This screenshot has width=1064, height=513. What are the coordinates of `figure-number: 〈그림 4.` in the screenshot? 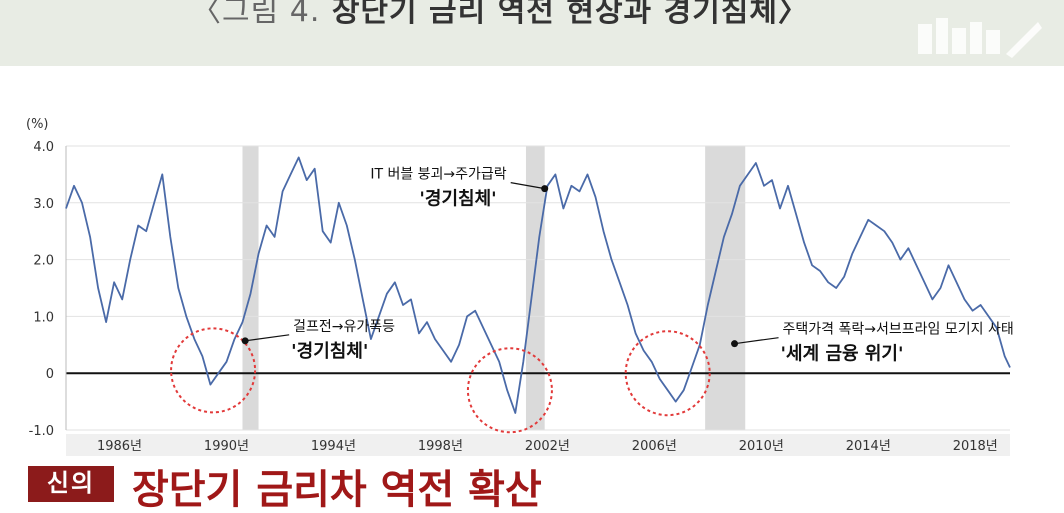 It's located at (256, 14).